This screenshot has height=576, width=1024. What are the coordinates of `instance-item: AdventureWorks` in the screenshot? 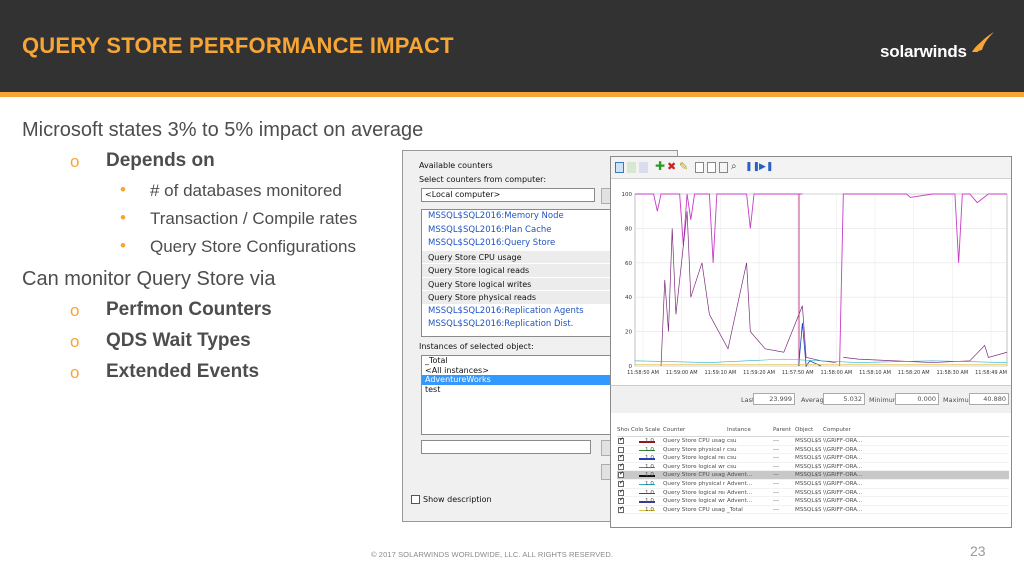 It's located at (518, 380).